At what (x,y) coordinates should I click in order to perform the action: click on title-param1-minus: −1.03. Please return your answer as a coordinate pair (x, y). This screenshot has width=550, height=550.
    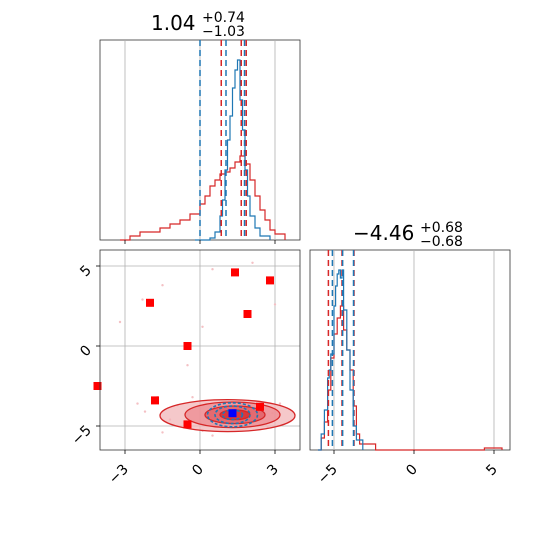
    Looking at the image, I should click on (223, 32).